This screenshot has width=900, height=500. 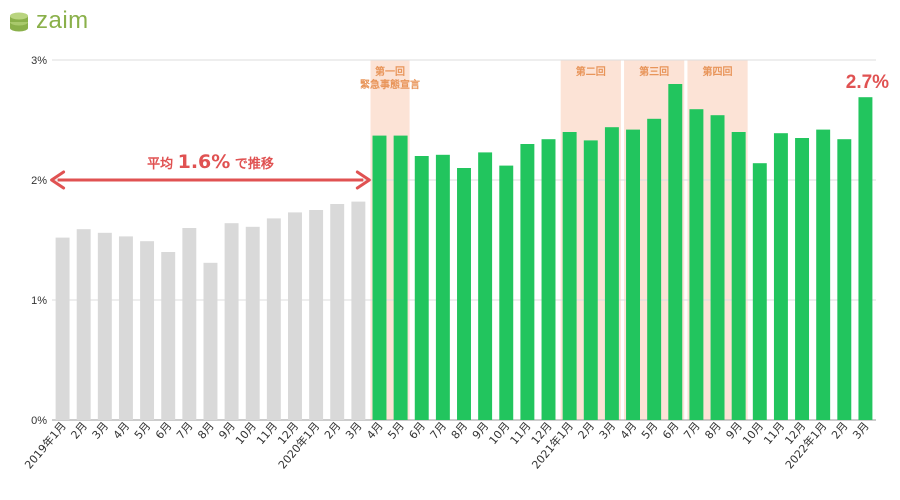 I want to click on bar-3月-14, so click(x=358, y=310).